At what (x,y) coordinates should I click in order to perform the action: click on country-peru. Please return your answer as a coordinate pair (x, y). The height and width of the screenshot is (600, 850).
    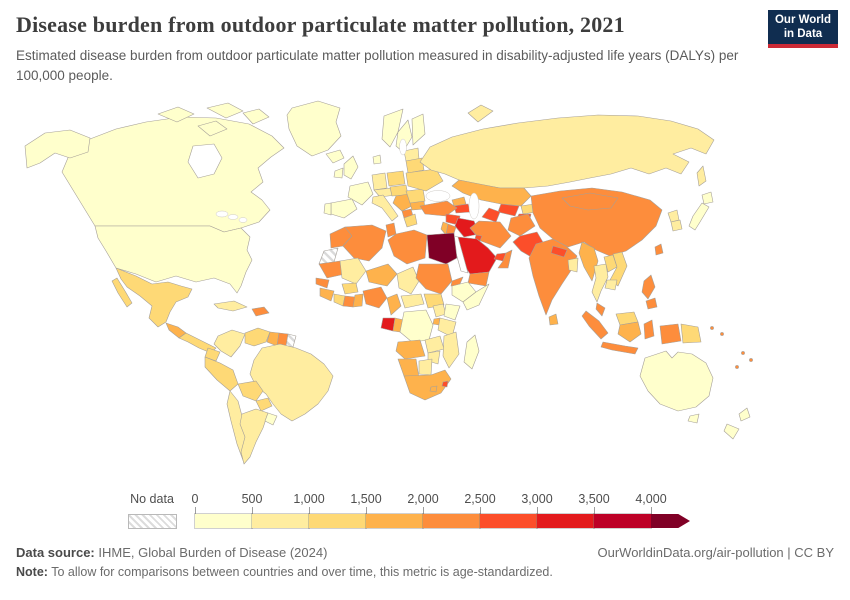
    Looking at the image, I should click on (221, 374).